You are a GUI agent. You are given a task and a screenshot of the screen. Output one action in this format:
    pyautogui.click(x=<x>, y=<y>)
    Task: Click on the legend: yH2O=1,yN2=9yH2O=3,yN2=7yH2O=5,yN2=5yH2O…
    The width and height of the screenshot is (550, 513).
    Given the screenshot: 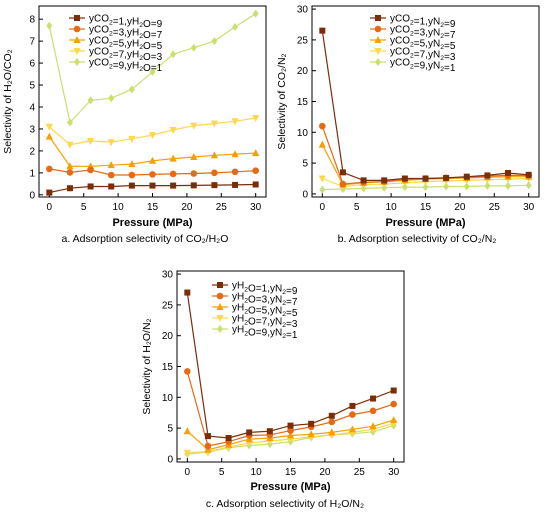 What is the action you would take?
    pyautogui.click(x=255, y=311)
    